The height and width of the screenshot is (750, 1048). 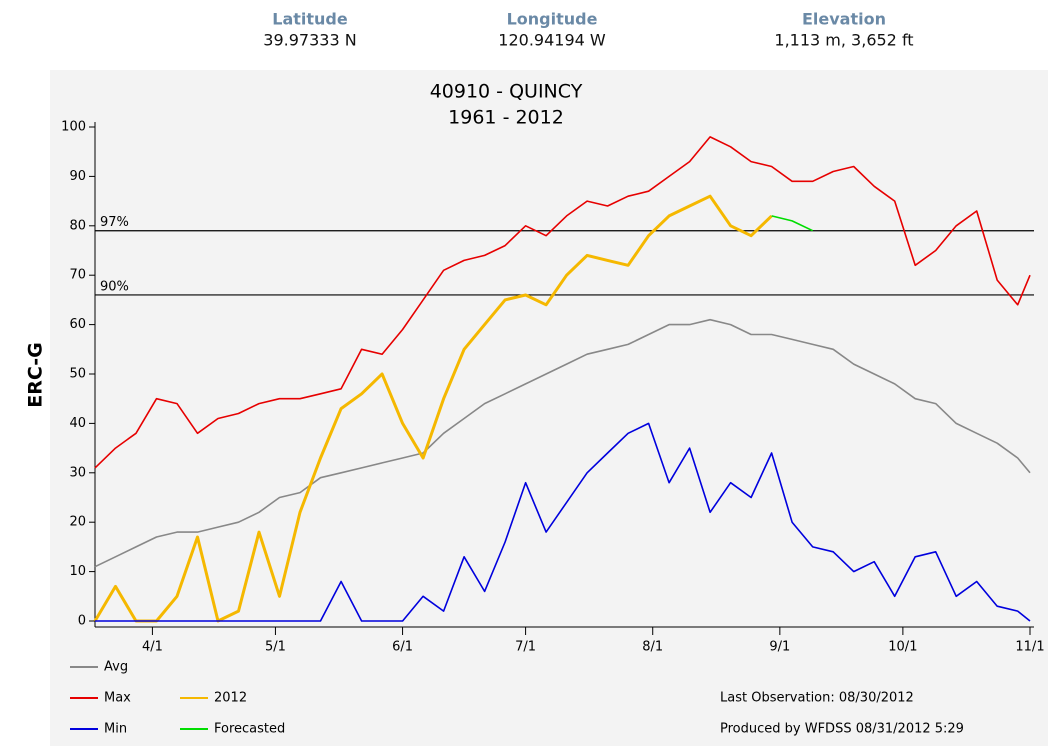 What do you see at coordinates (152, 647) in the screenshot?
I see `x-tick-label: 4/1` at bounding box center [152, 647].